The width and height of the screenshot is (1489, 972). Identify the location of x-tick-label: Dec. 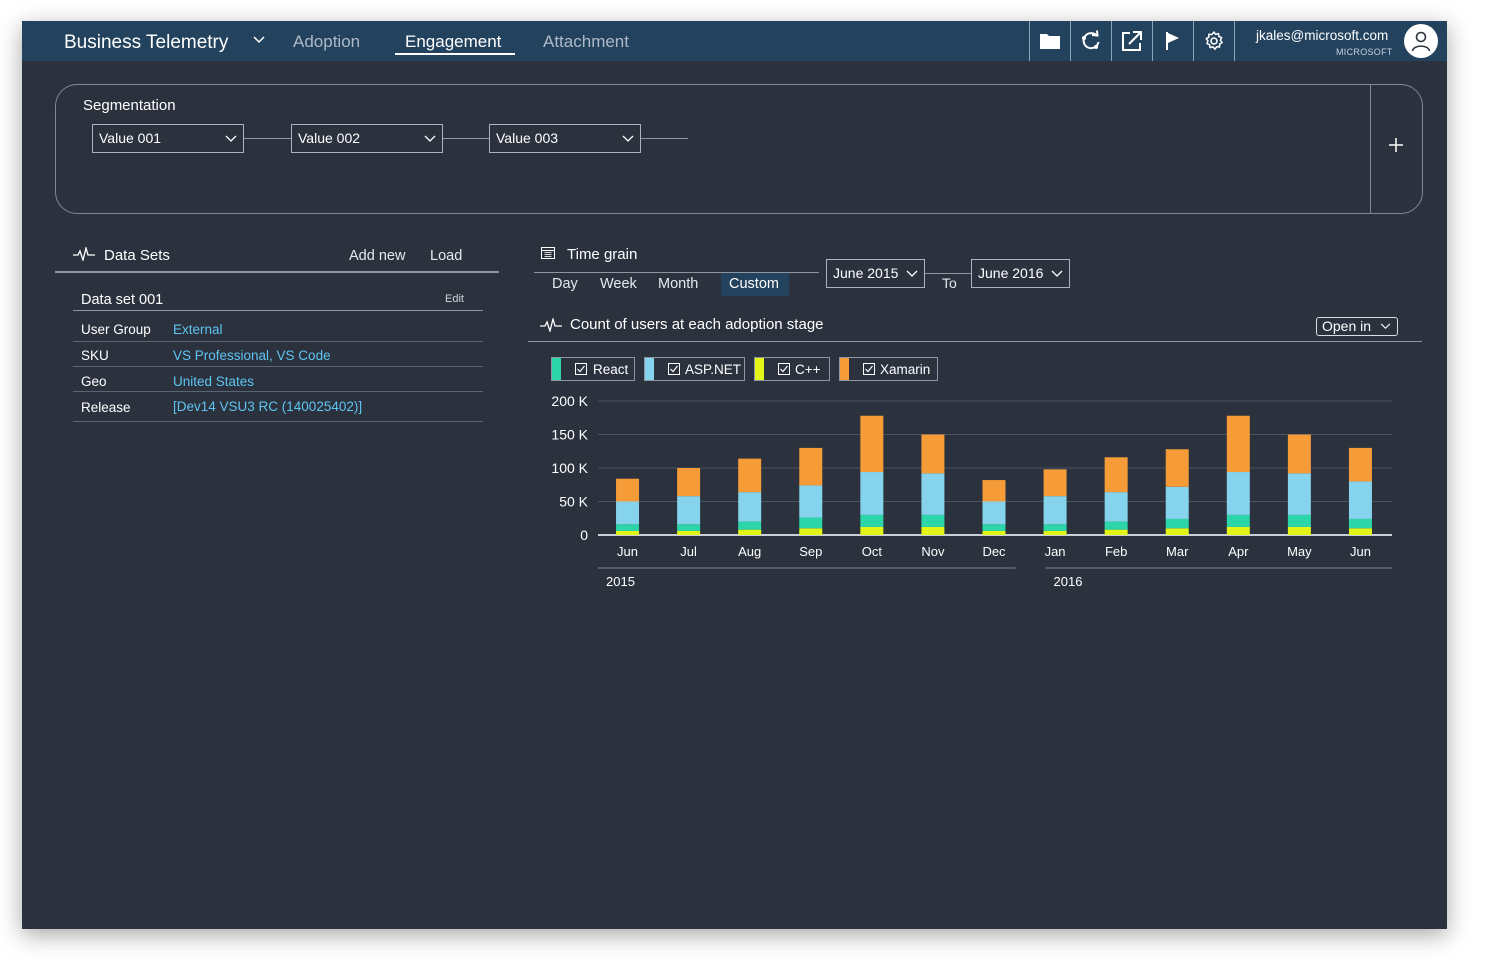
(994, 551).